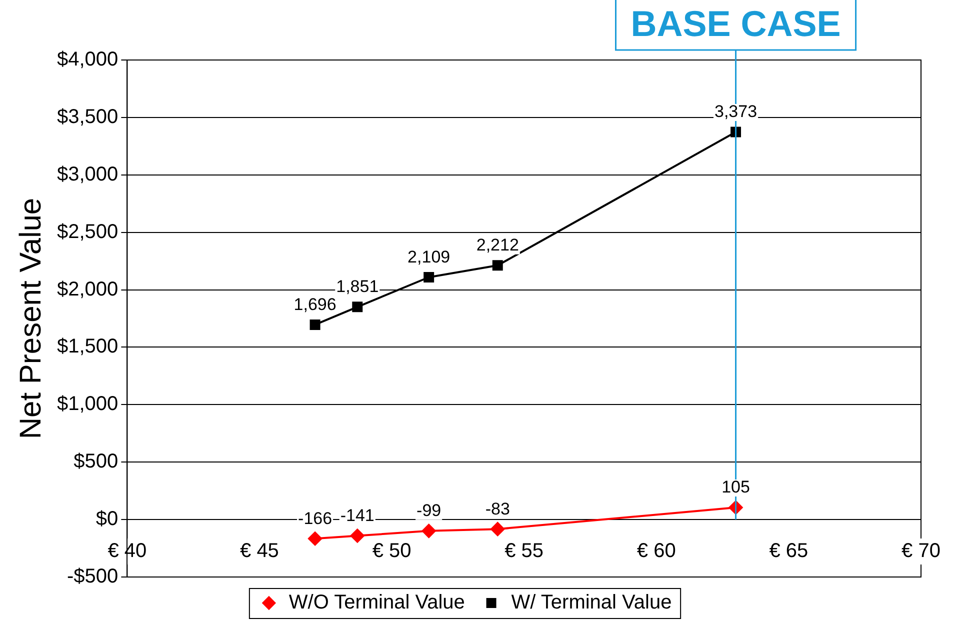 The width and height of the screenshot is (961, 623). I want to click on x-tick-label: € 70, so click(921, 551).